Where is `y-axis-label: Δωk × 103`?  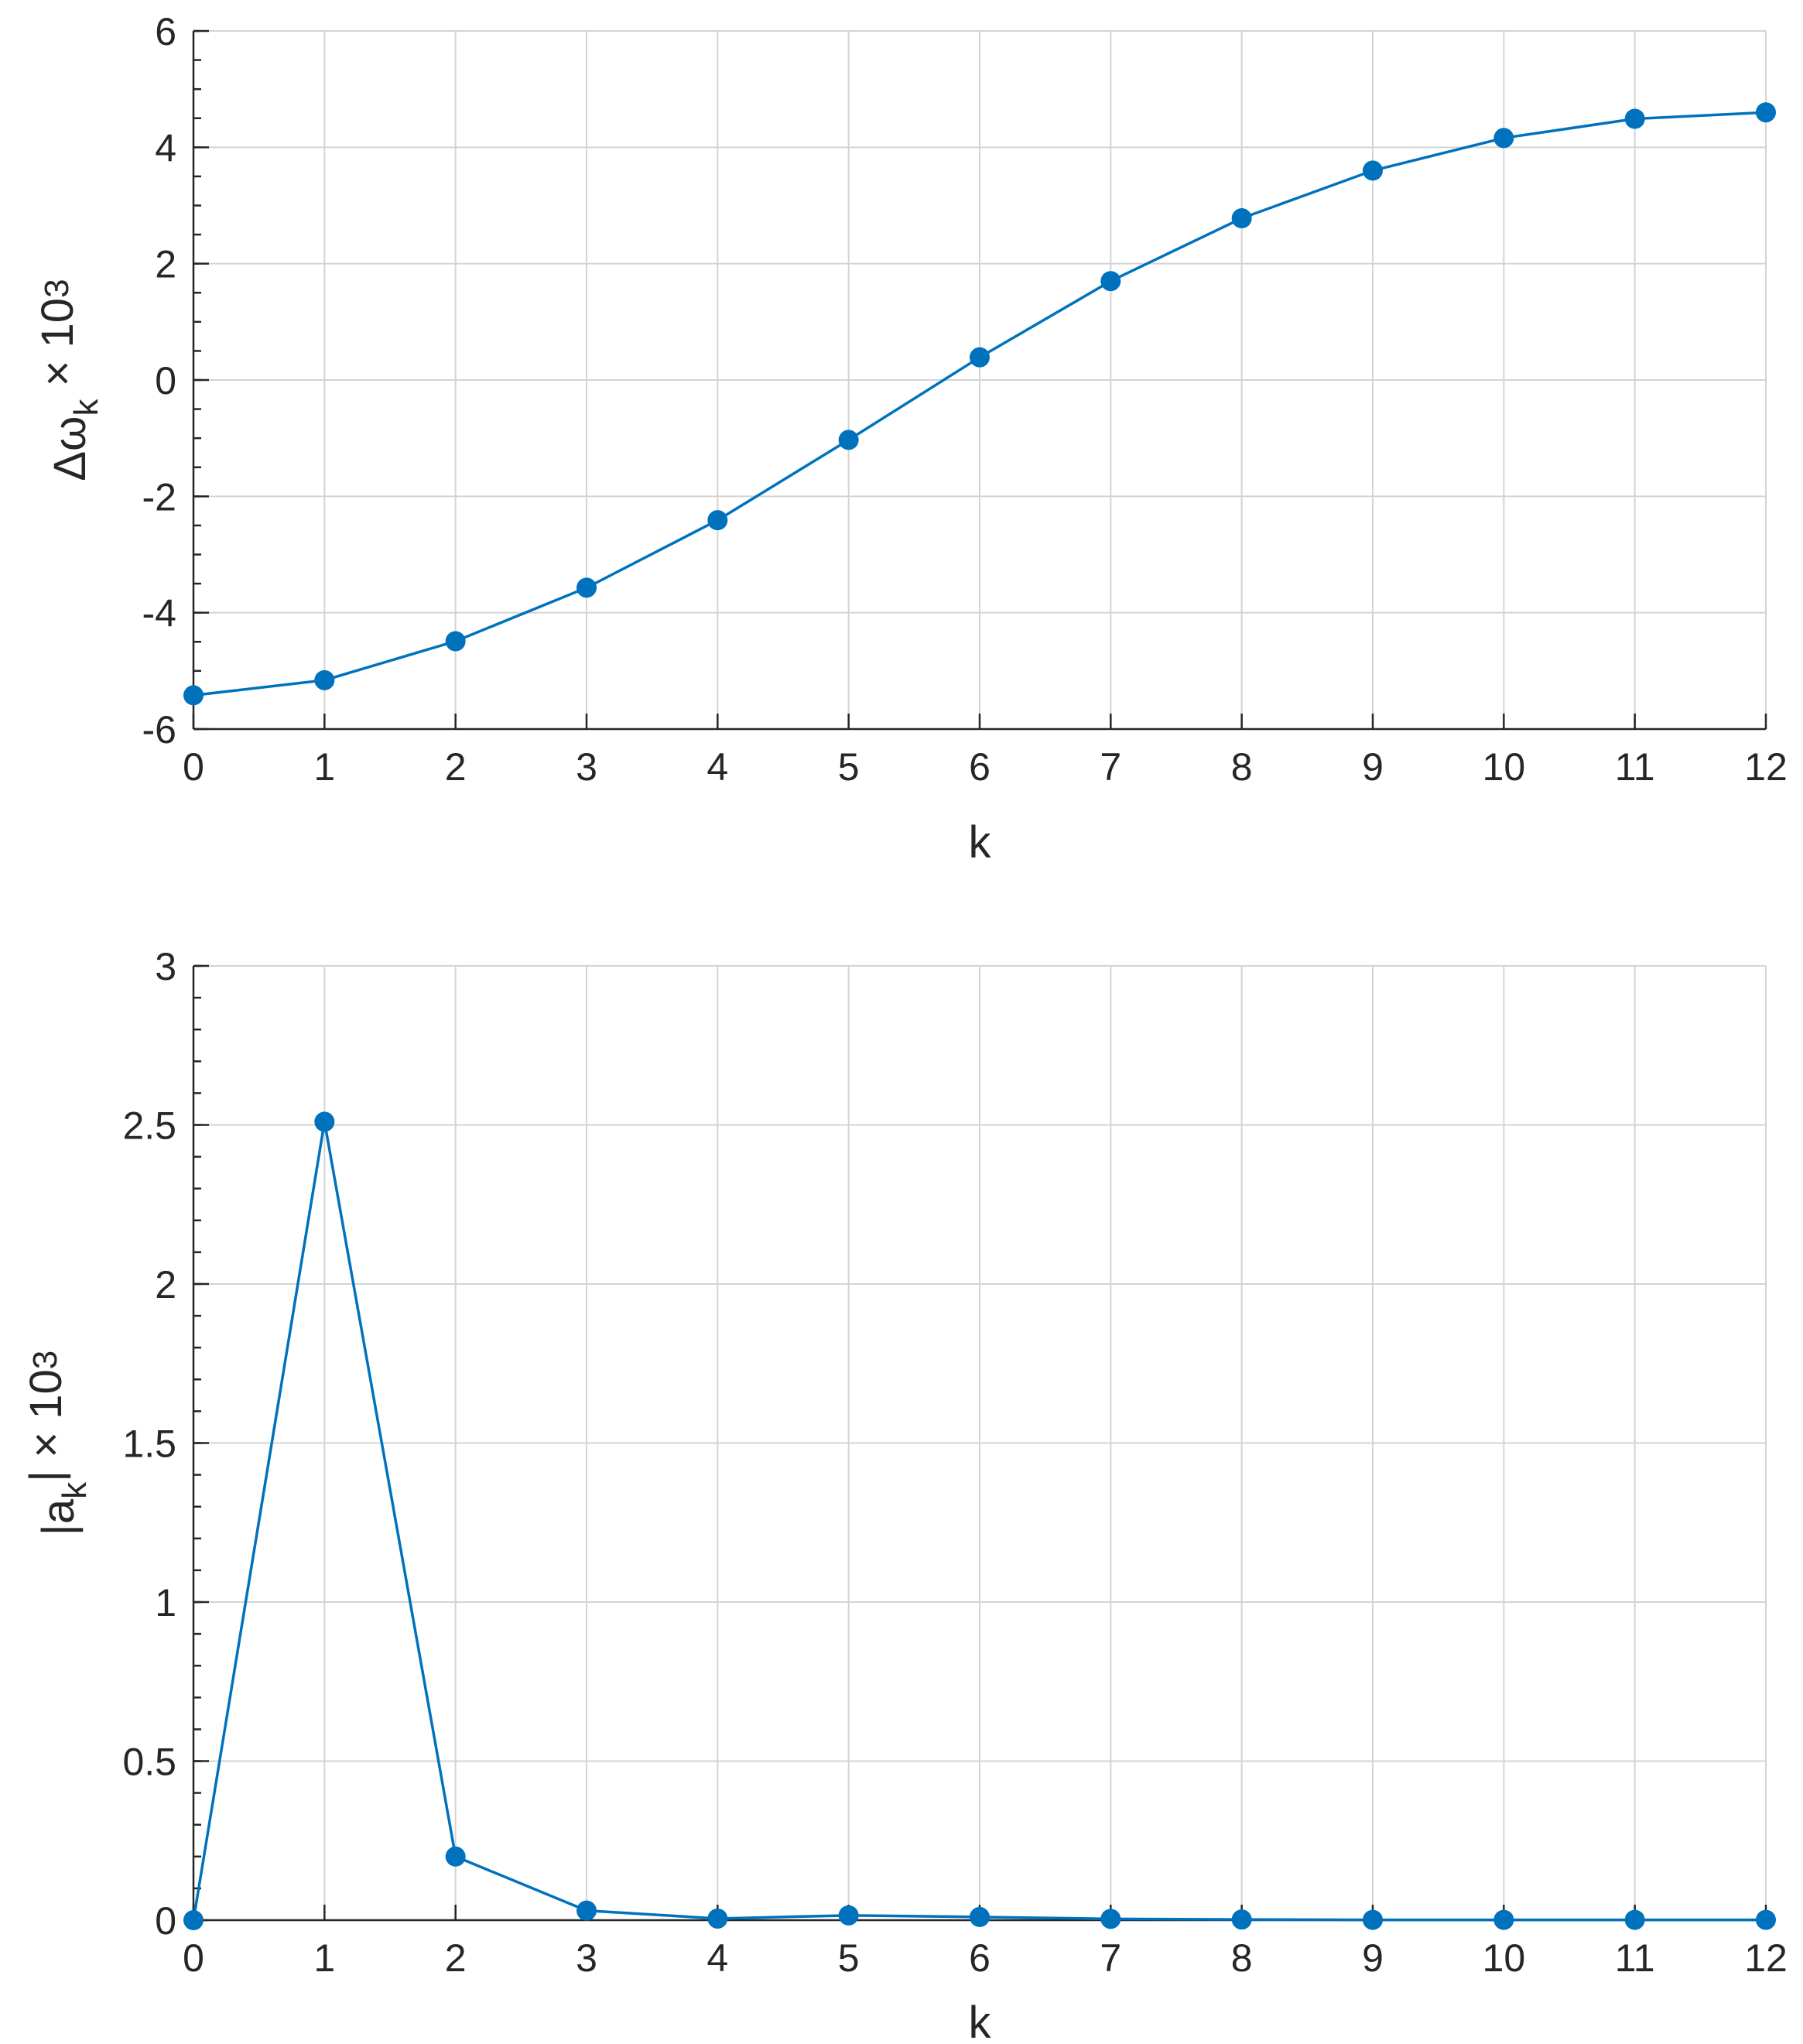
y-axis-label: Δωk × 103 is located at coordinates (69, 380).